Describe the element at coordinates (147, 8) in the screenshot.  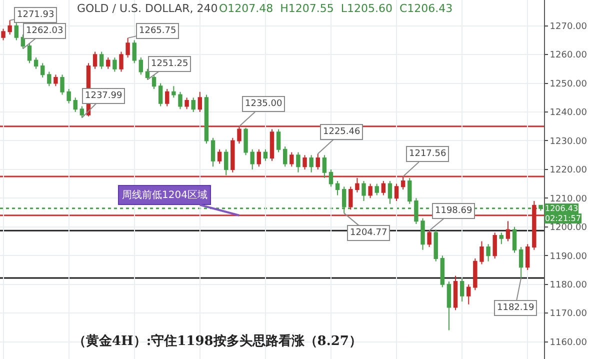
I see `annotation: GOLD / U.S. DOLLAR, 240` at that location.